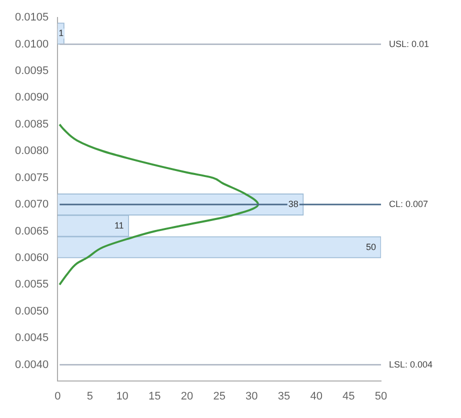 The image size is (461, 418). I want to click on x-tick-label: 0, so click(57, 396).